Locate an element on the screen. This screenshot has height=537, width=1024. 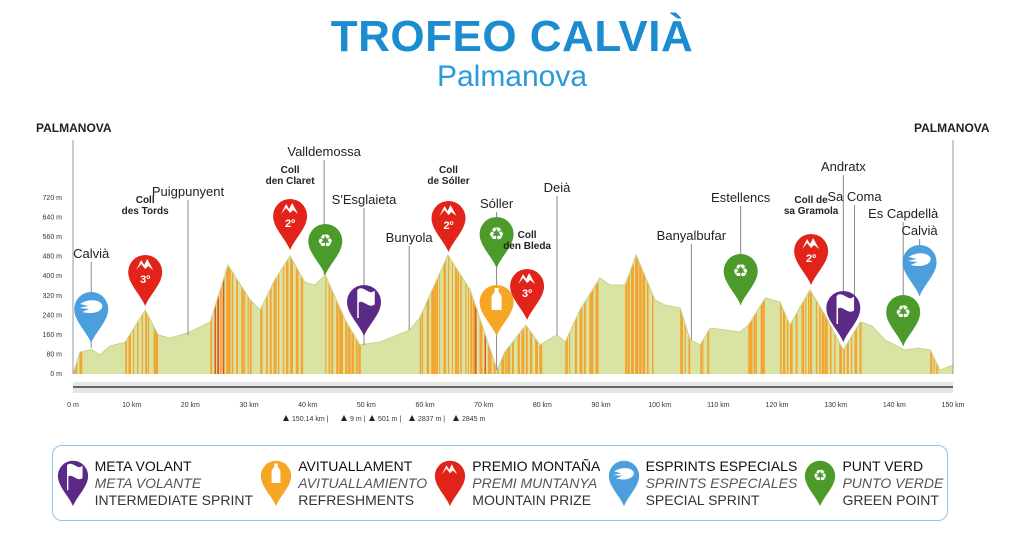
sprint-icon is located at coordinates (91, 307).